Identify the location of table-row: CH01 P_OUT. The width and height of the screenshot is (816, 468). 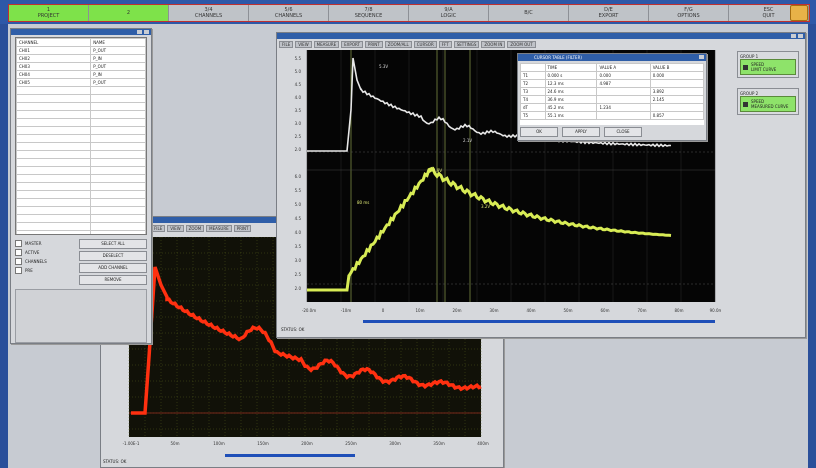
(81, 50).